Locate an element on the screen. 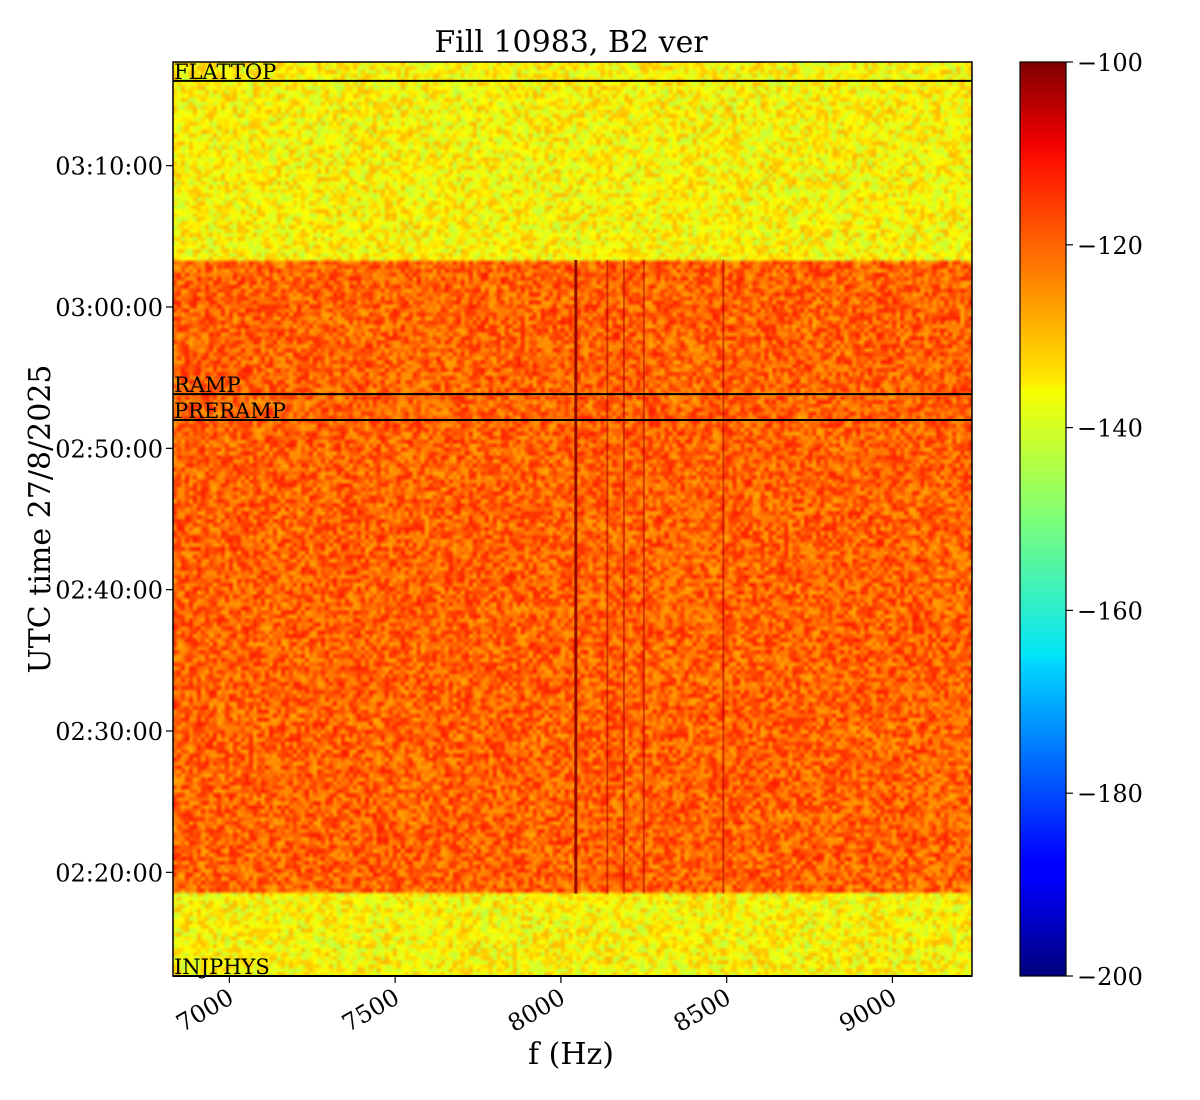 The image size is (1200, 1100). x-tick-label: 7000 is located at coordinates (204, 1010).